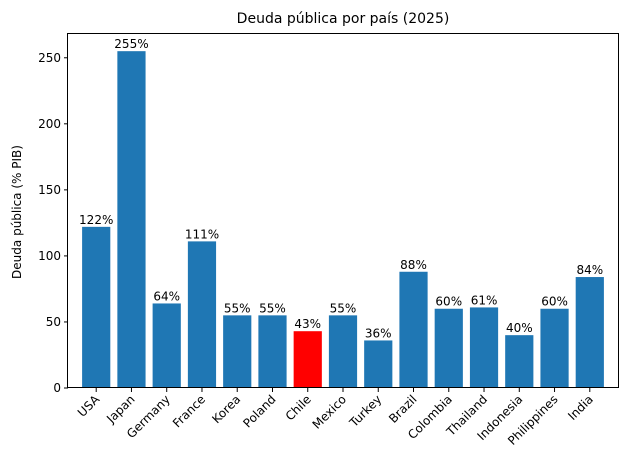 Image resolution: width=630 pixels, height=470 pixels. What do you see at coordinates (378, 333) in the screenshot?
I see `data-label: 36%` at bounding box center [378, 333].